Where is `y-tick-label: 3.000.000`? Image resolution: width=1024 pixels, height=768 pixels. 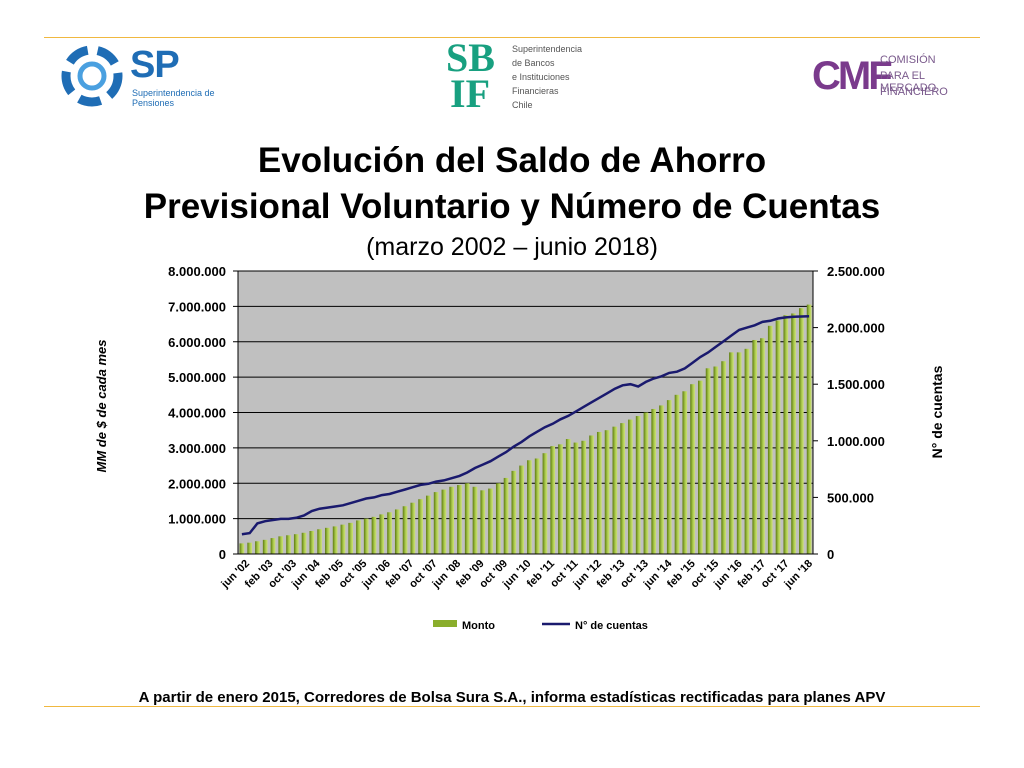
y-tick-label: 3.000.000 is located at coordinates (197, 448).